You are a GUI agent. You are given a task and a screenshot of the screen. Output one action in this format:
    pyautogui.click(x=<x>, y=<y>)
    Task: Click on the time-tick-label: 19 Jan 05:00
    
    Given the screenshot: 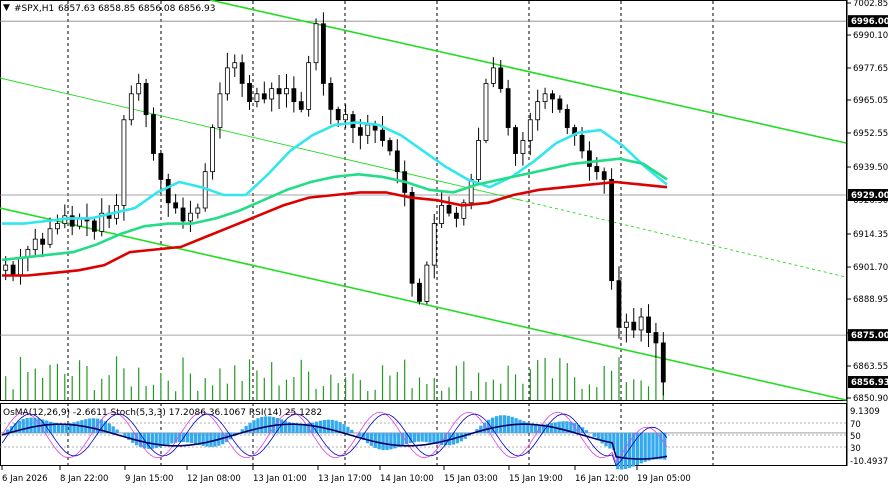 What is the action you would take?
    pyautogui.click(x=664, y=479)
    